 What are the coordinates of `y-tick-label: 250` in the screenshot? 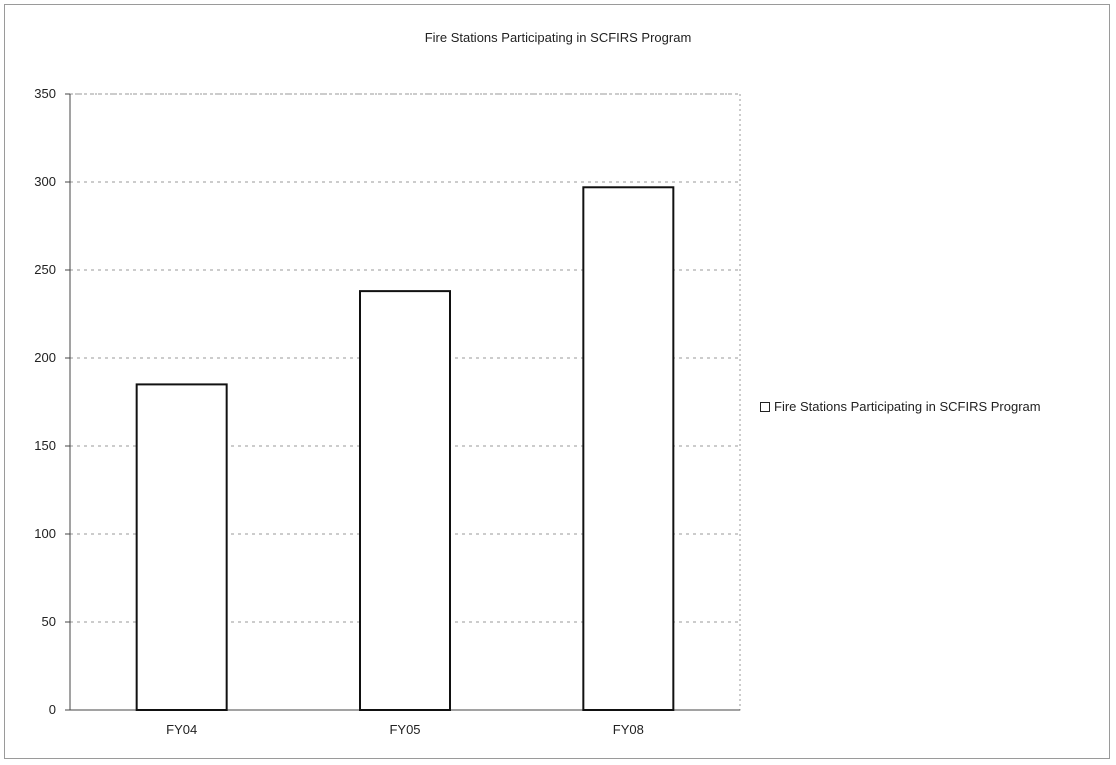 It's located at (45, 269).